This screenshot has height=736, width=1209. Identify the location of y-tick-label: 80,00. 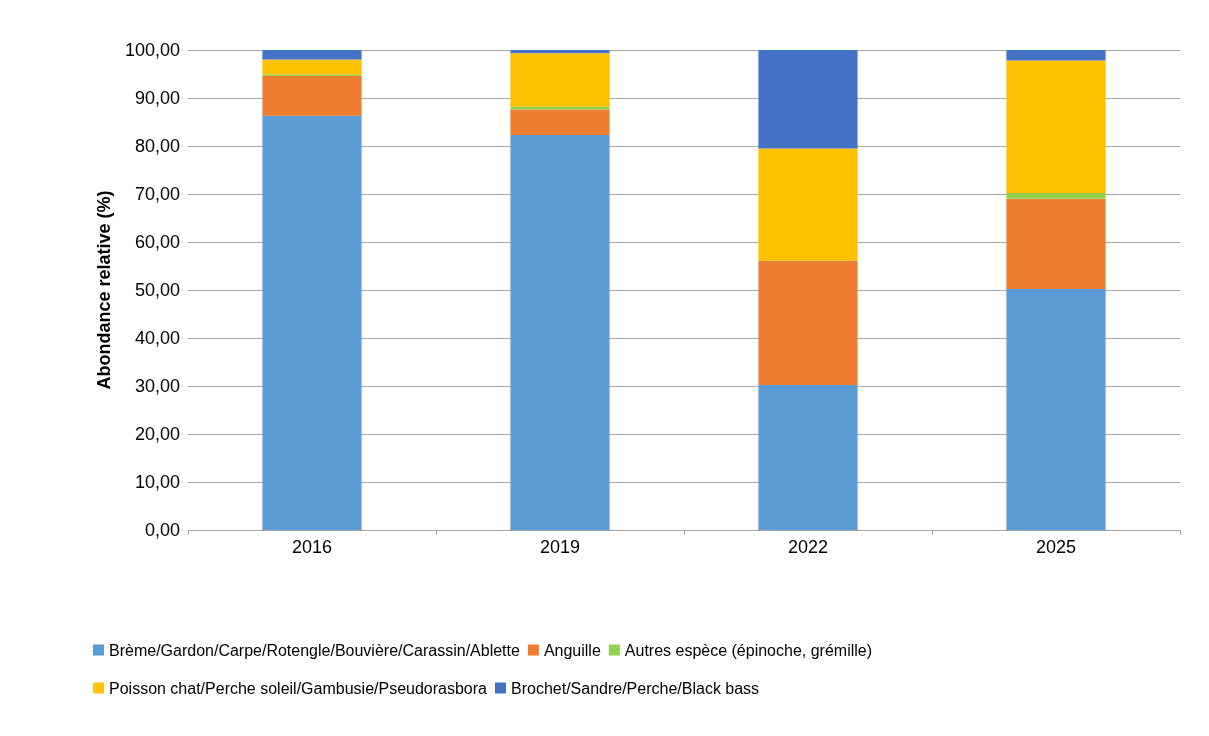
(157, 146).